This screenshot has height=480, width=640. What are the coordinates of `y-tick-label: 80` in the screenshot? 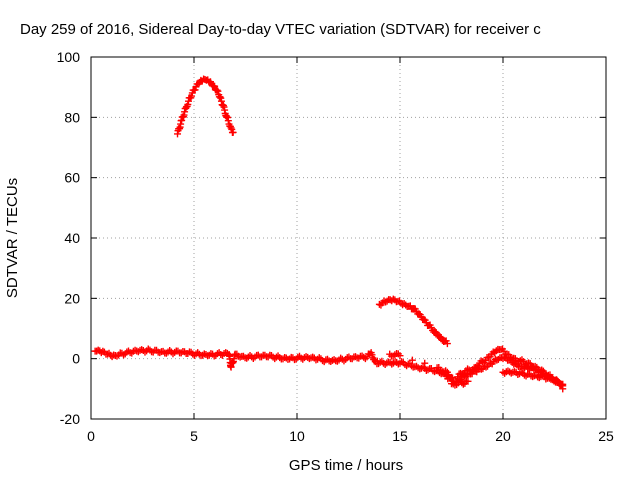 It's located at (72, 117).